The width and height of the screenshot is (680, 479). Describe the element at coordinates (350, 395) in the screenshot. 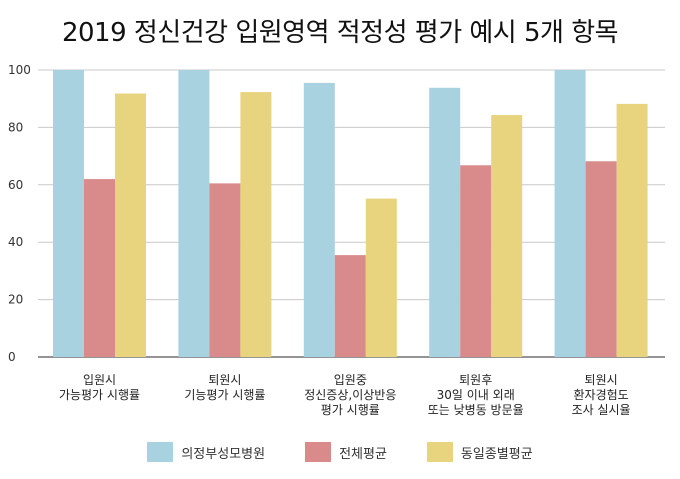

I see `x-tick-label: 정신증상,이상반응` at that location.